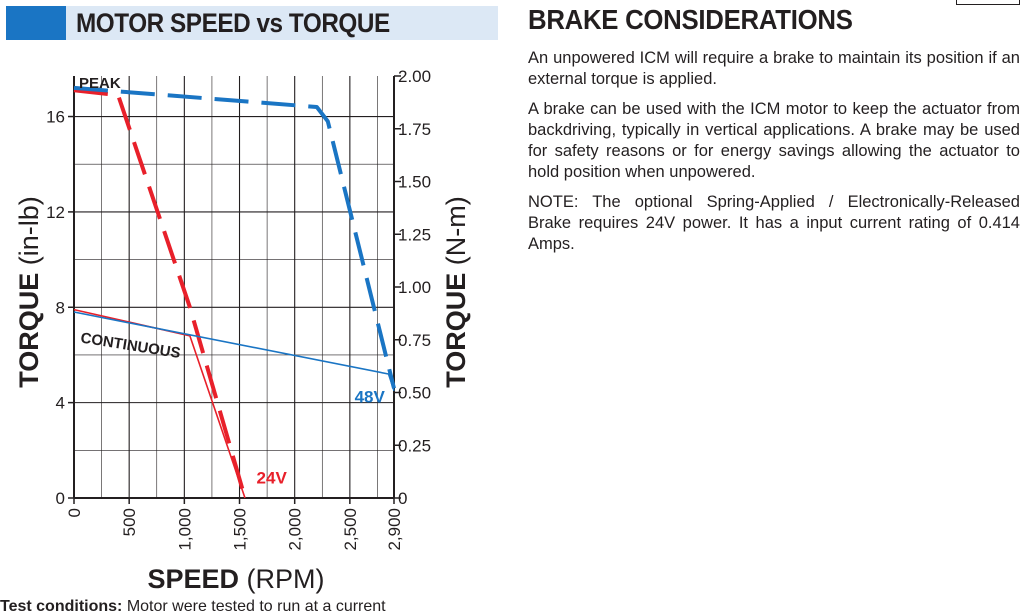  What do you see at coordinates (272, 478) in the screenshot?
I see `series-24V-label: 24V` at bounding box center [272, 478].